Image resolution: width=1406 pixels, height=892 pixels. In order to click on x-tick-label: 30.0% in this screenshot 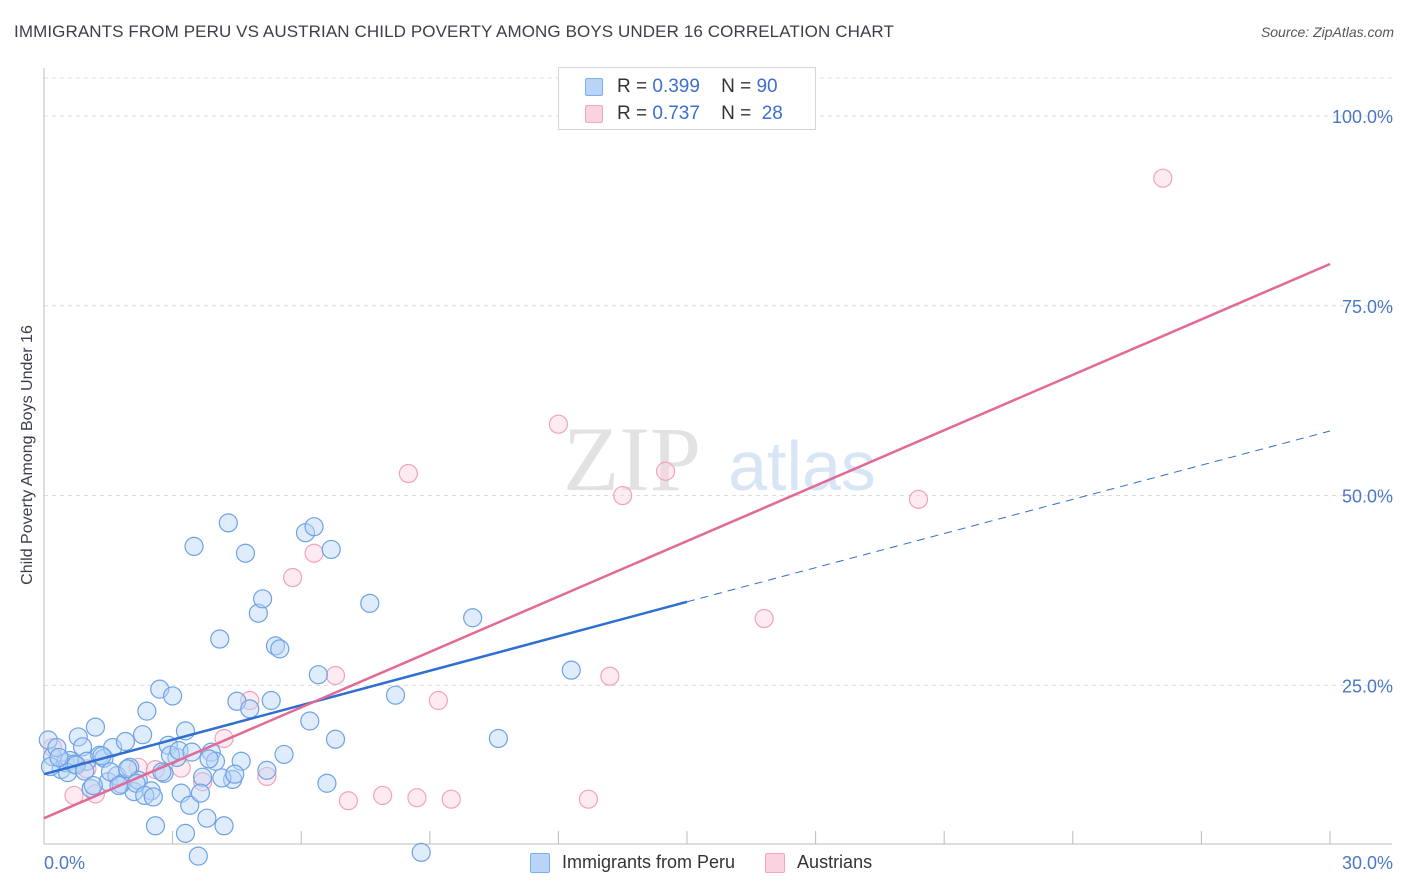, I will do `click(1367, 863)`.